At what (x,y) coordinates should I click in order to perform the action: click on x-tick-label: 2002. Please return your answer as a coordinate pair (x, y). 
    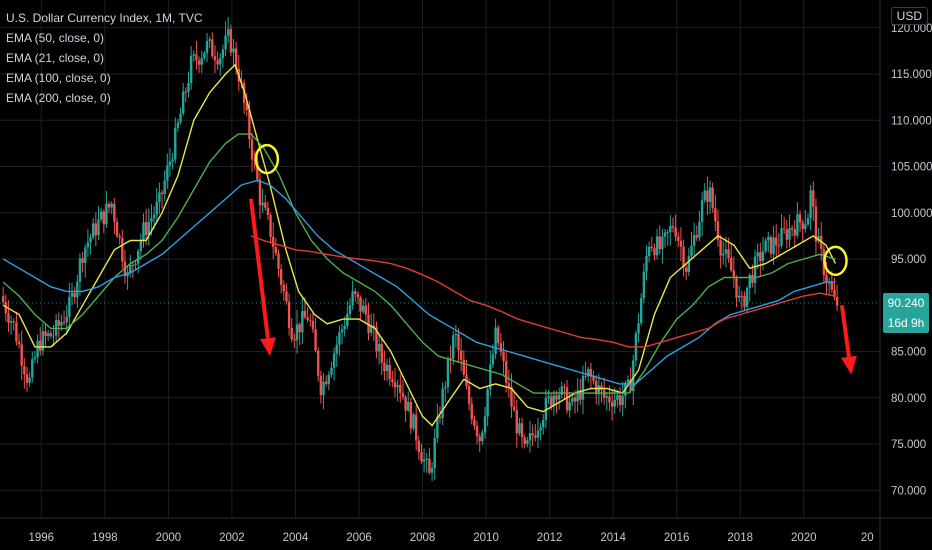
    Looking at the image, I should click on (232, 538).